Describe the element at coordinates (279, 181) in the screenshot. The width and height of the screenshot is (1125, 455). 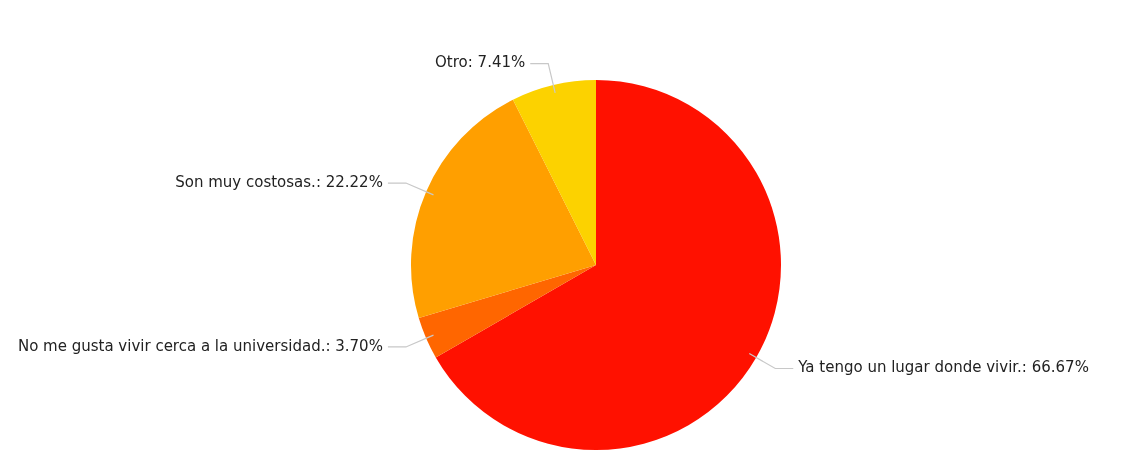
I see `slice-label: Son muy costosas.: 22.22%` at that location.